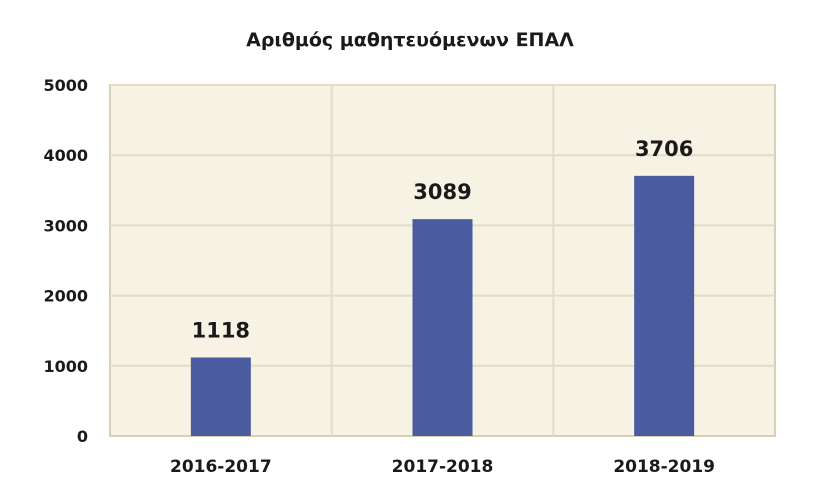  I want to click on y-tick-label: 2000, so click(65, 296).